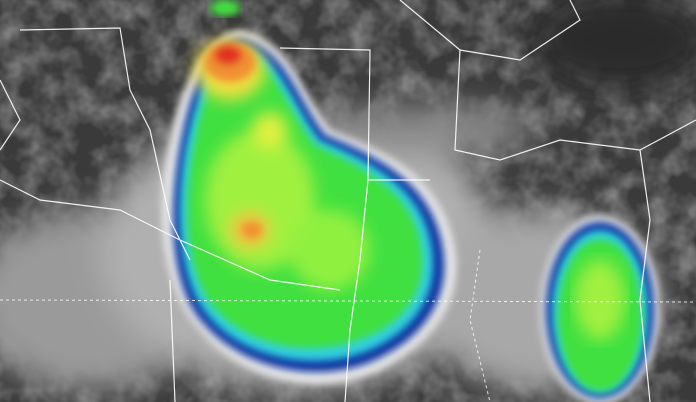  What do you see at coordinates (600, 308) in the screenshot?
I see `right-storm` at bounding box center [600, 308].